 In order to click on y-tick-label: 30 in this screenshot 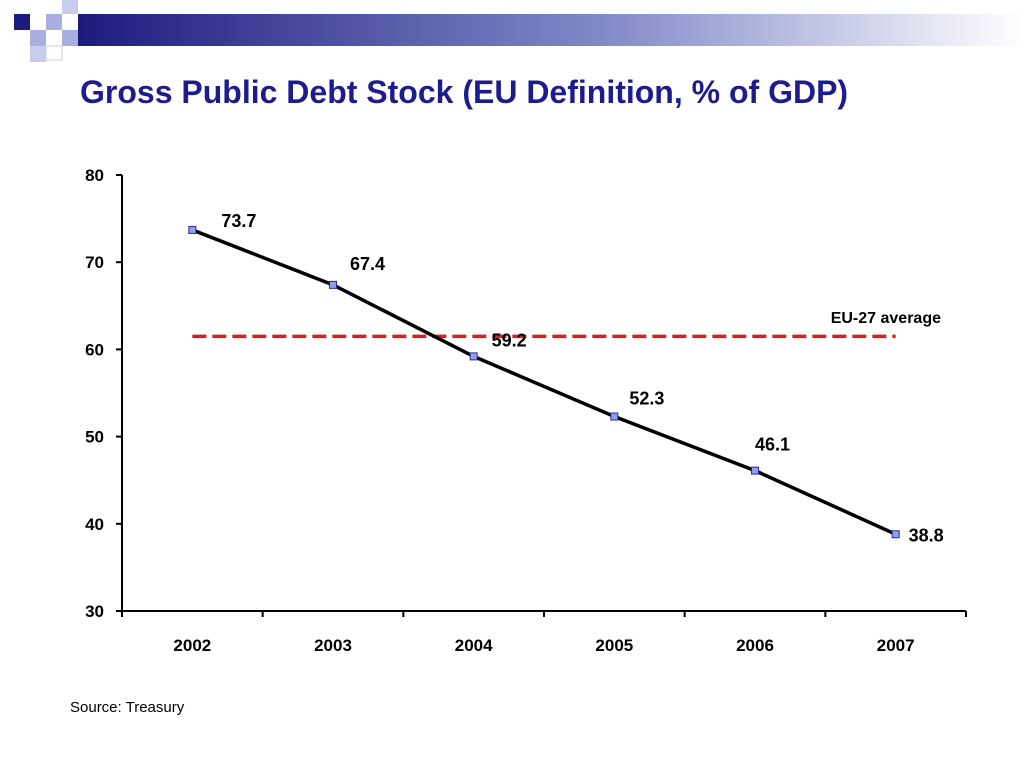, I will do `click(94, 611)`.